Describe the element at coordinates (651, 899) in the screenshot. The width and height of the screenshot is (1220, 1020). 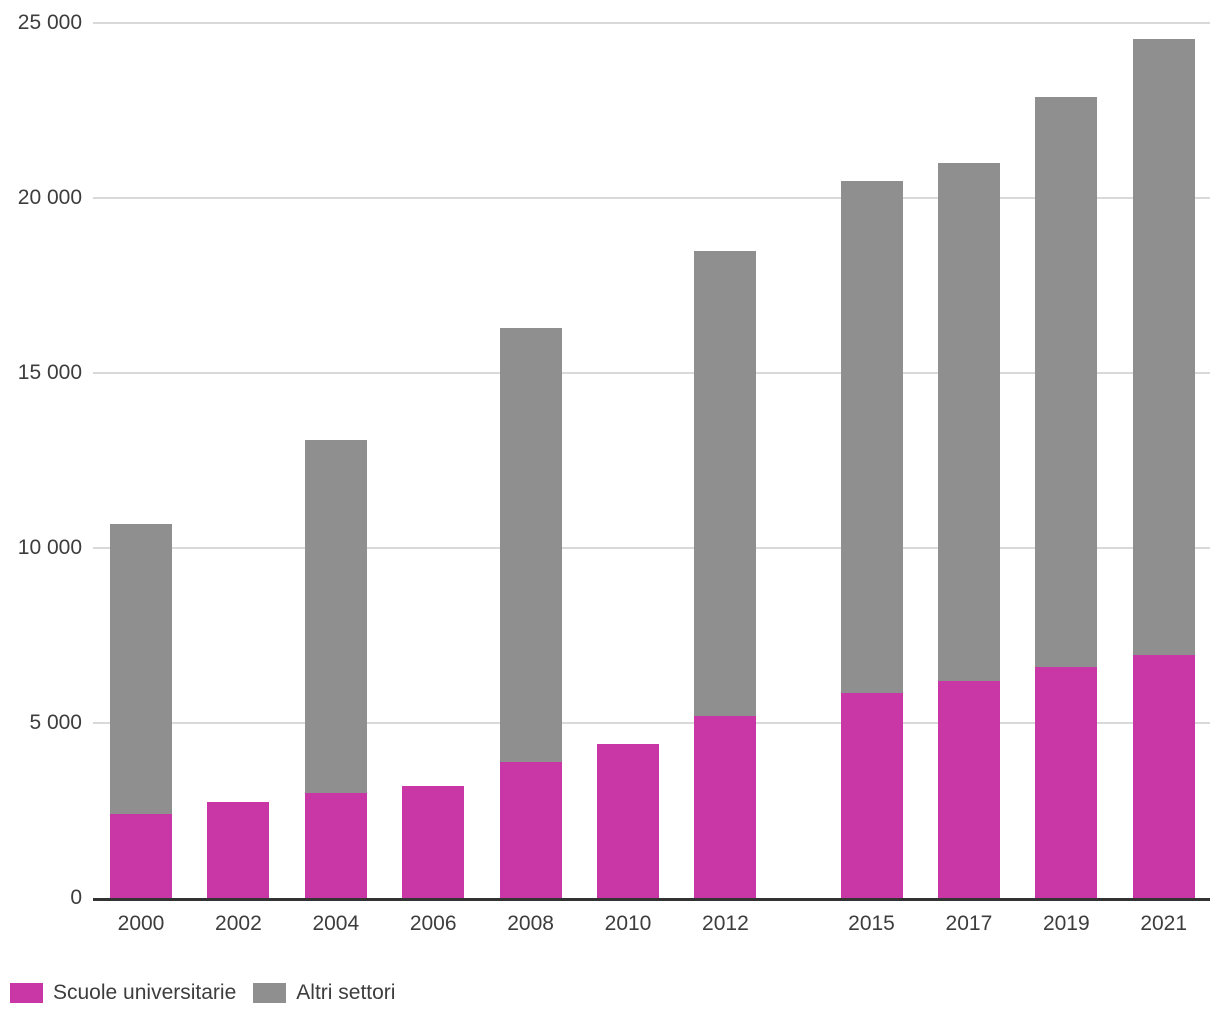
I see `x-axis-line` at that location.